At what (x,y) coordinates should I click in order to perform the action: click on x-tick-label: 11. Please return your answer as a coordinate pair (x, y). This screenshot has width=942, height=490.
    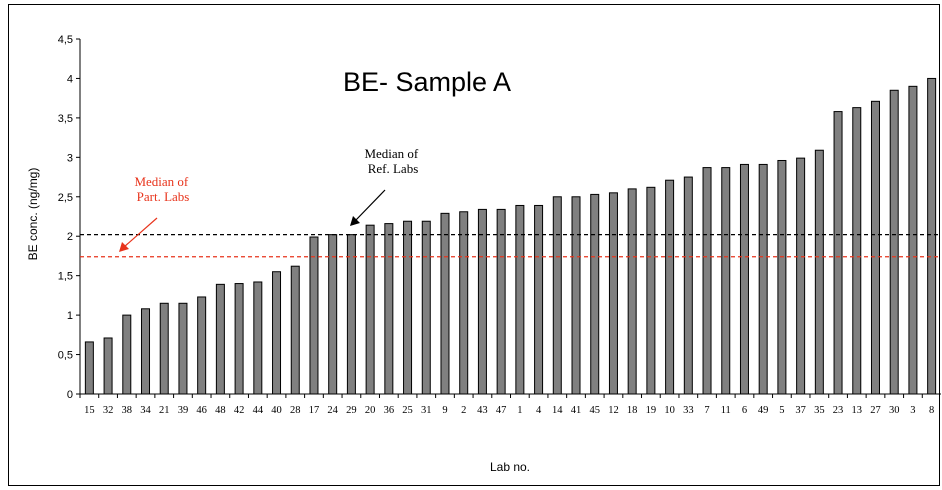
    Looking at the image, I should click on (726, 410).